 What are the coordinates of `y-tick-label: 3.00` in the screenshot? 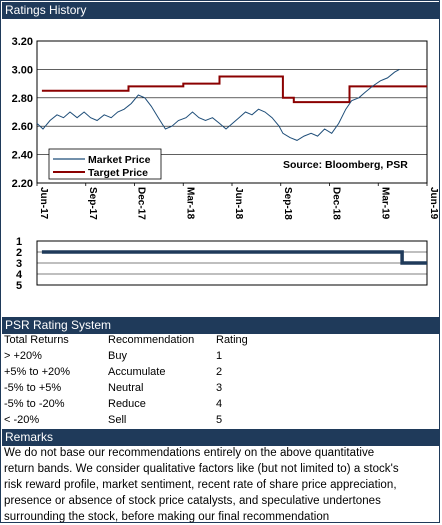 It's located at (22, 70).